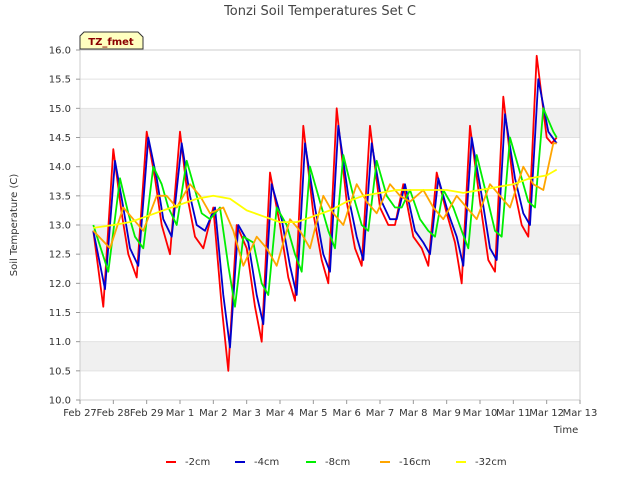  I want to click on legend-label: -4cm, so click(266, 462).